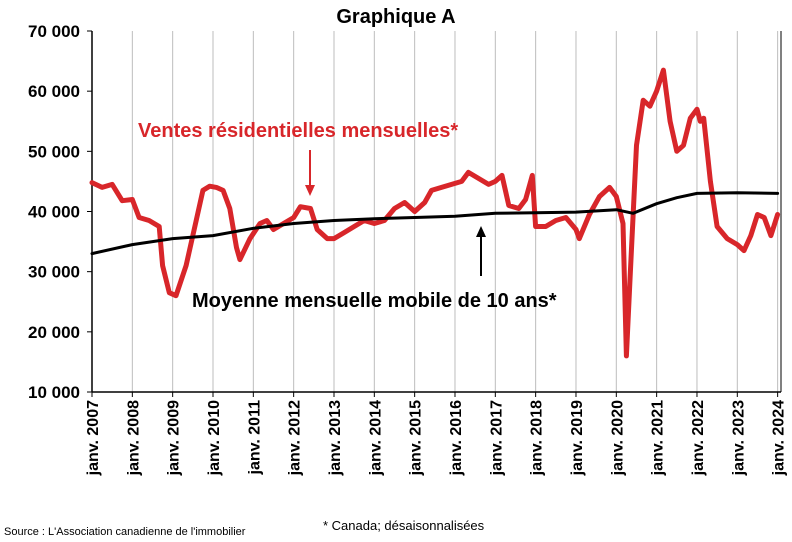  Describe the element at coordinates (375, 438) in the screenshot. I see `x-tick-label: janv. 2014` at that location.